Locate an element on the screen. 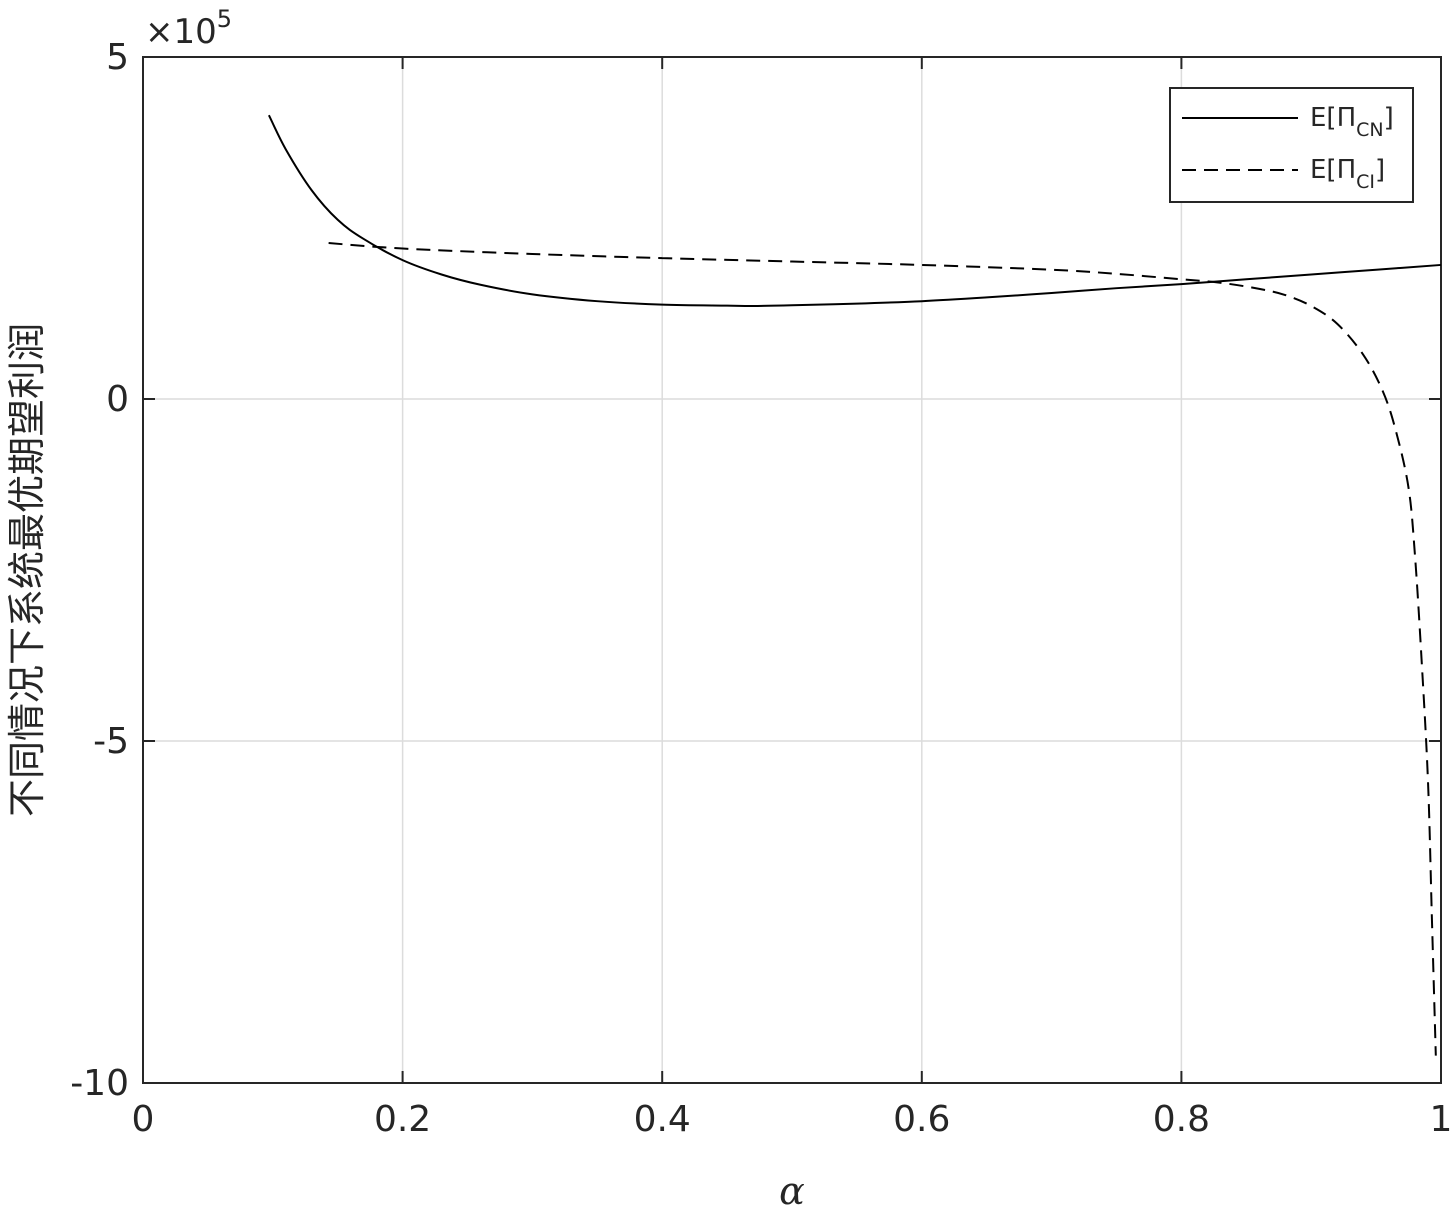  legend-label-cn: E[ΠCN] is located at coordinates (1352, 122).